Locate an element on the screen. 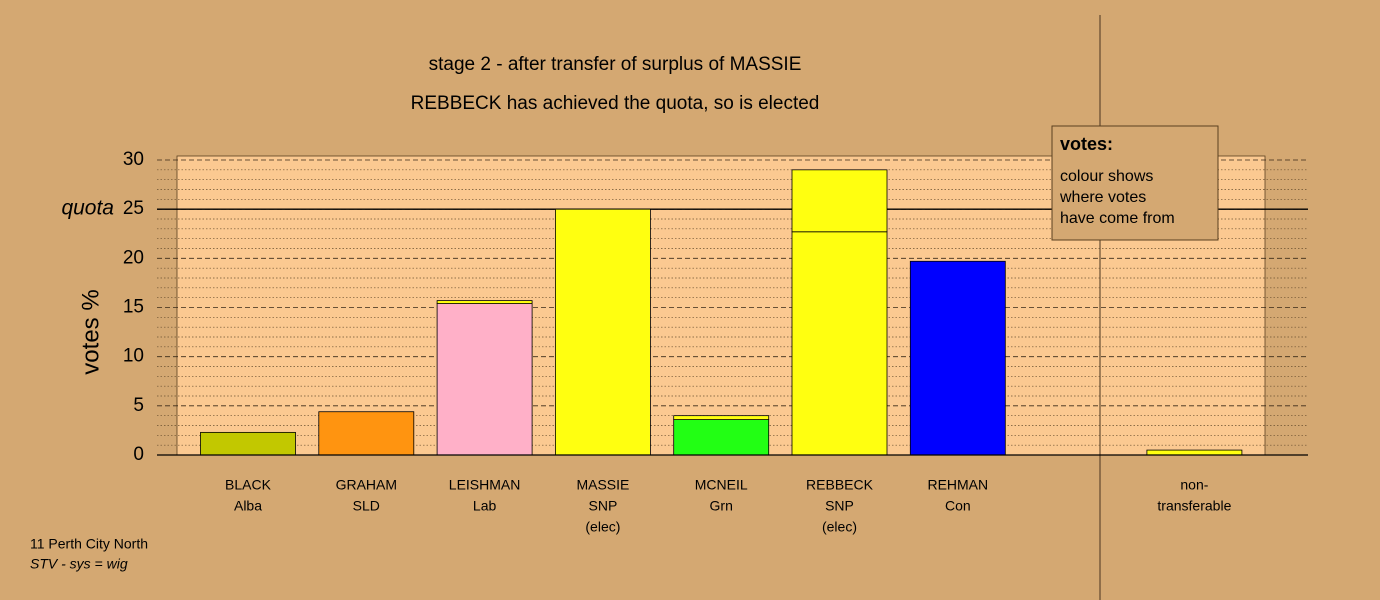  x-tick-label: LEISHMAN is located at coordinates (485, 485).